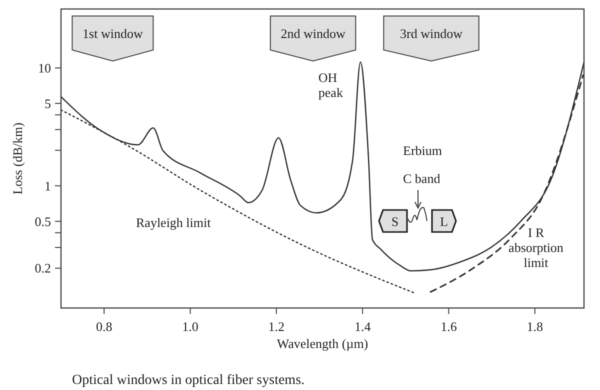  I want to click on x-tick-label: 1.2, so click(276, 326).